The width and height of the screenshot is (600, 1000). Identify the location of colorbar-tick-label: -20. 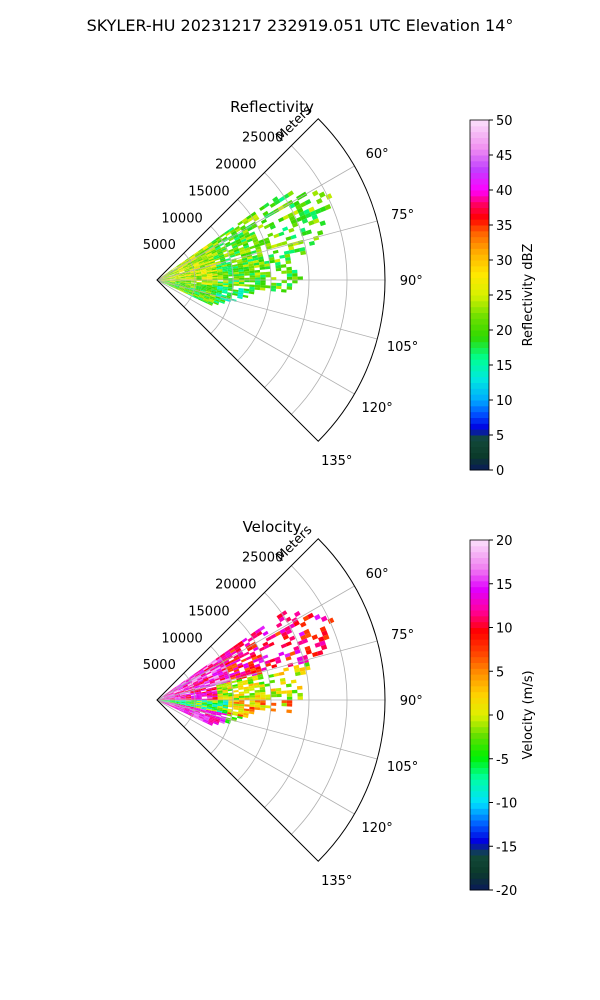
(506, 891).